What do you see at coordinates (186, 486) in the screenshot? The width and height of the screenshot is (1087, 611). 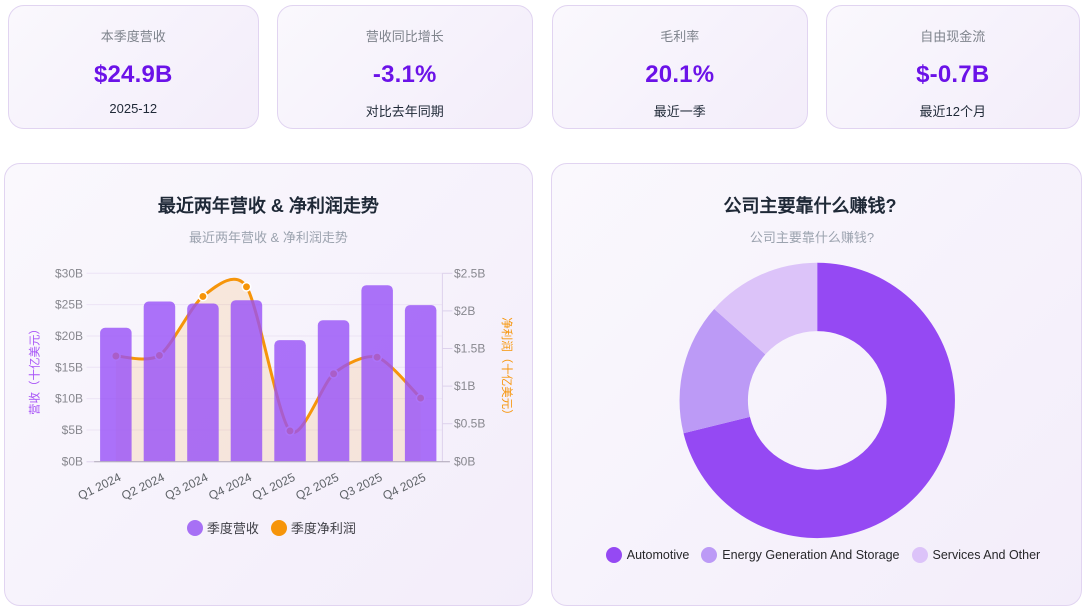 I see `svg-text: Q3 2024` at bounding box center [186, 486].